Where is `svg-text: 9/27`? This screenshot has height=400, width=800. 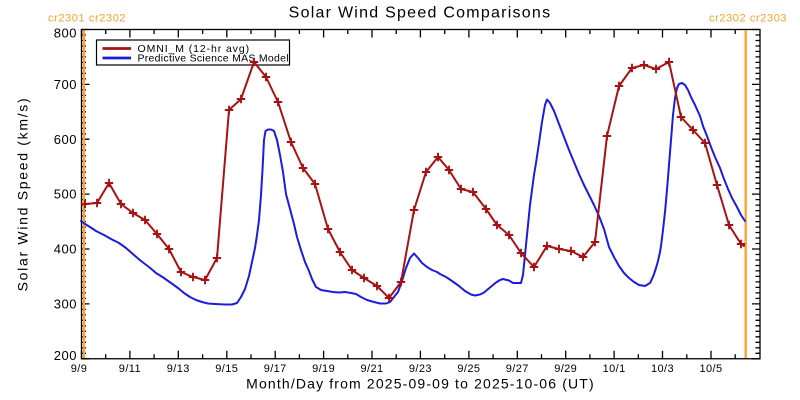
svg-text: 9/27 is located at coordinates (517, 369).